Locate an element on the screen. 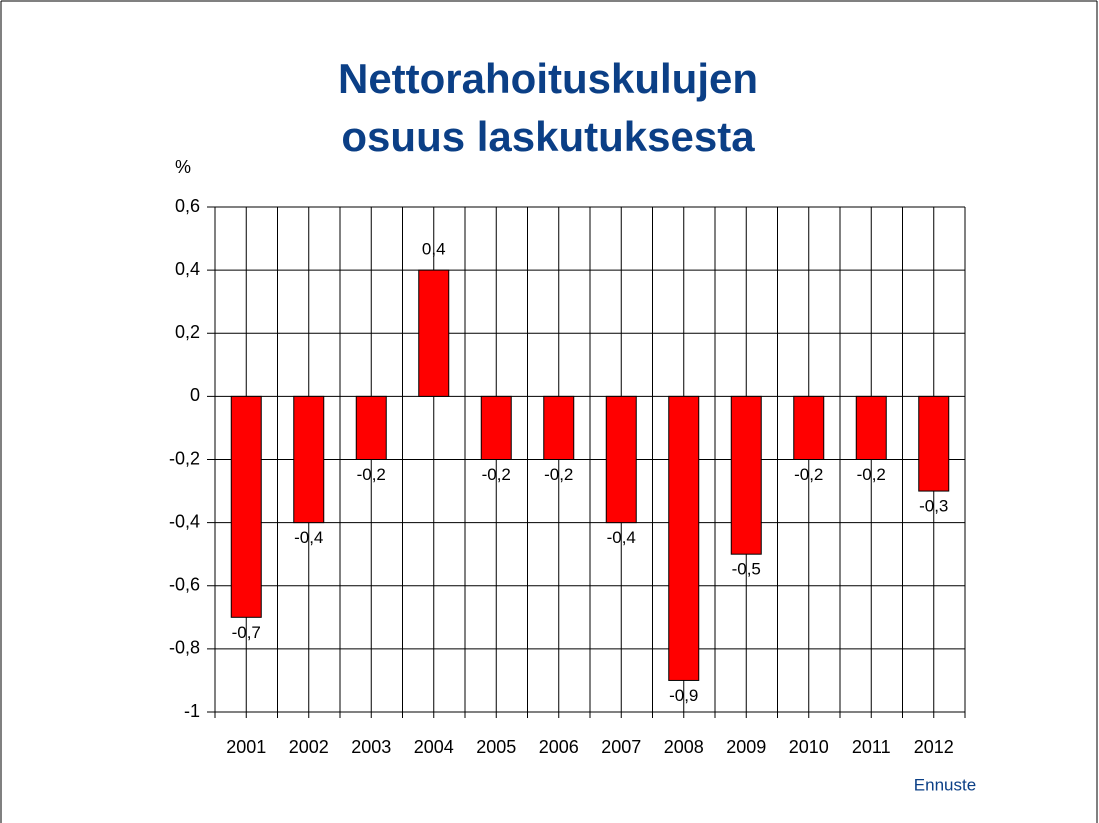 The height and width of the screenshot is (823, 1099). chart-title: osuus laskutuksesta is located at coordinates (548, 136).